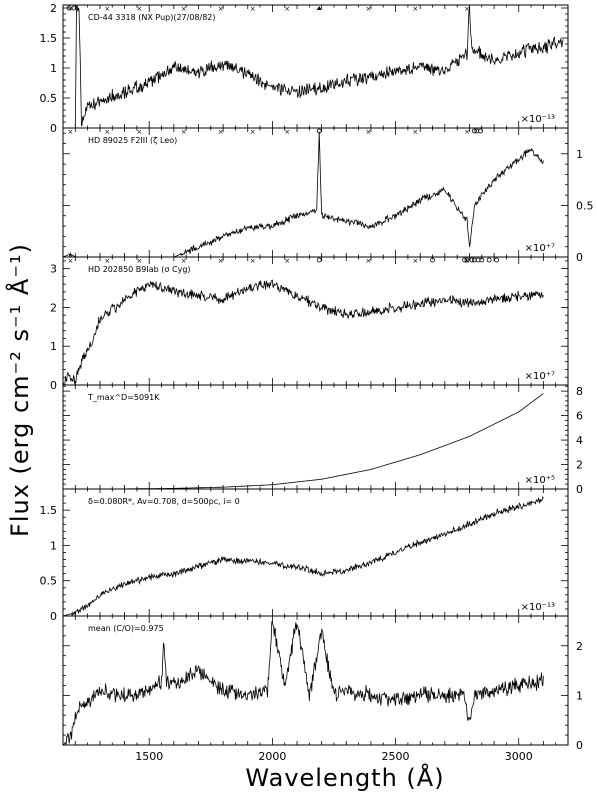 The height and width of the screenshot is (793, 597). Describe the element at coordinates (579, 440) in the screenshot. I see `y-tick-label: 4` at that location.